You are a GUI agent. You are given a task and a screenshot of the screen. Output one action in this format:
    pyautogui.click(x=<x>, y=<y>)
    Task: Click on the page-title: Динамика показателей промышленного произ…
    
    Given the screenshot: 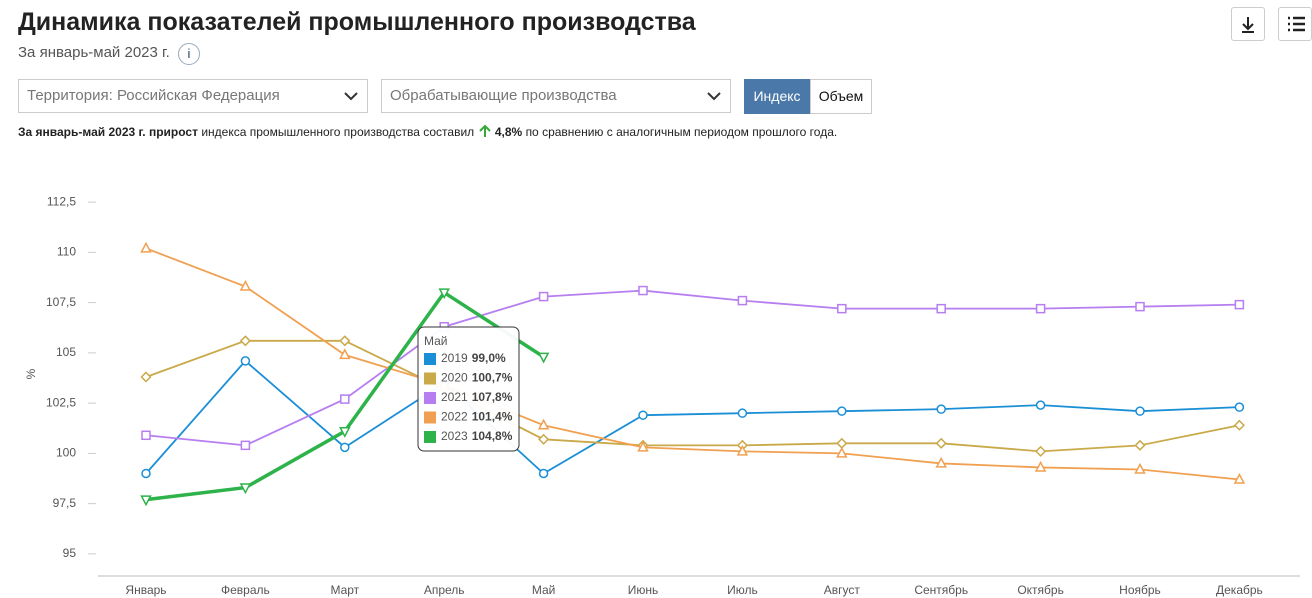 What is the action you would take?
    pyautogui.click(x=357, y=22)
    